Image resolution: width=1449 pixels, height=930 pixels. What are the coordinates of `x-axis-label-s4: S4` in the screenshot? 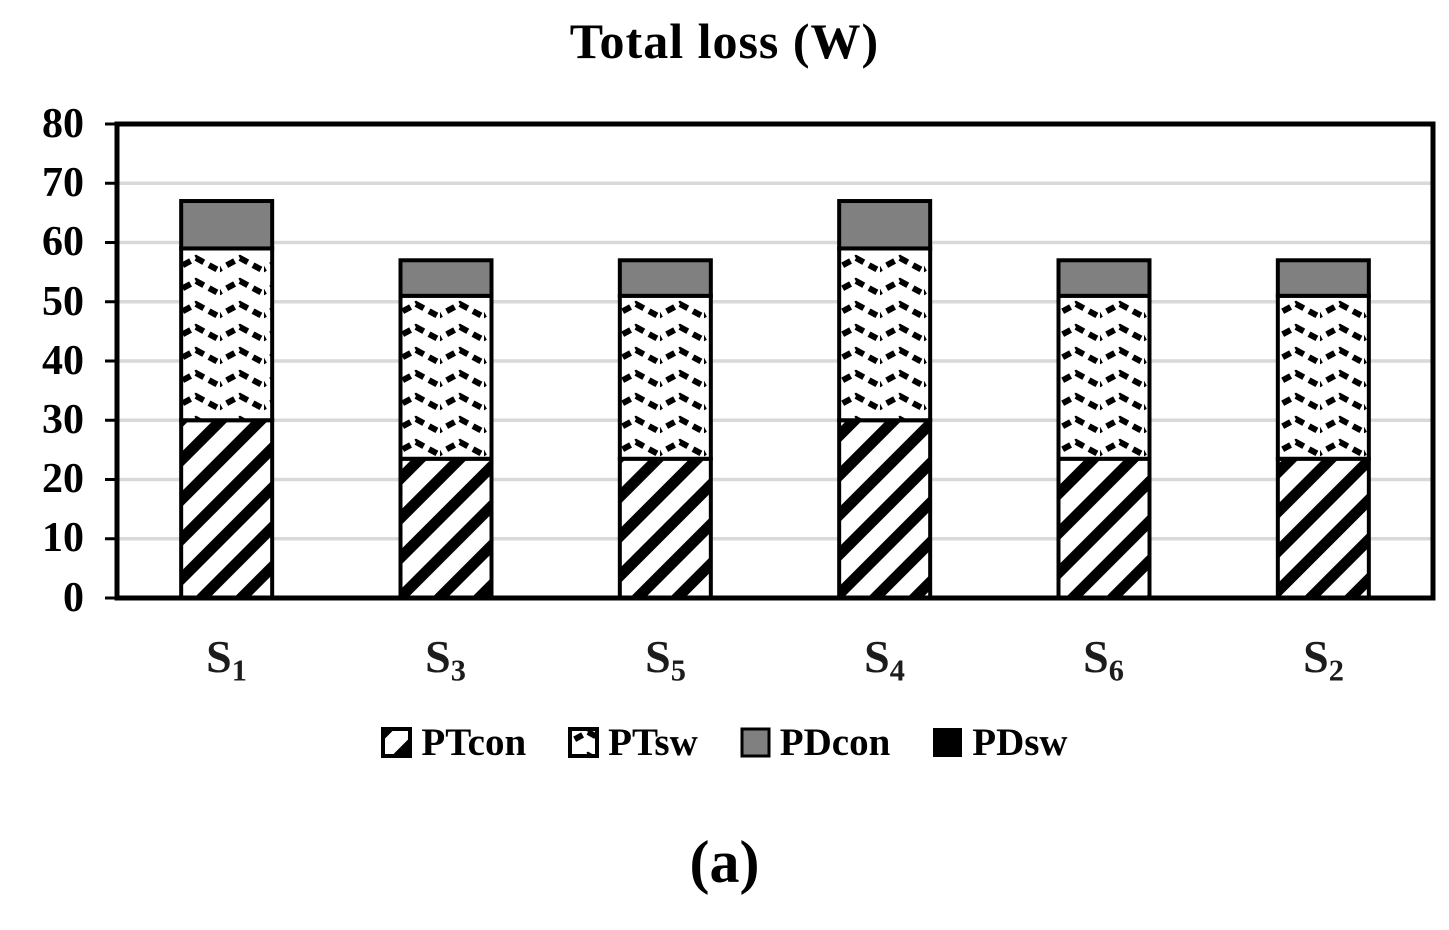 It's located at (884, 659).